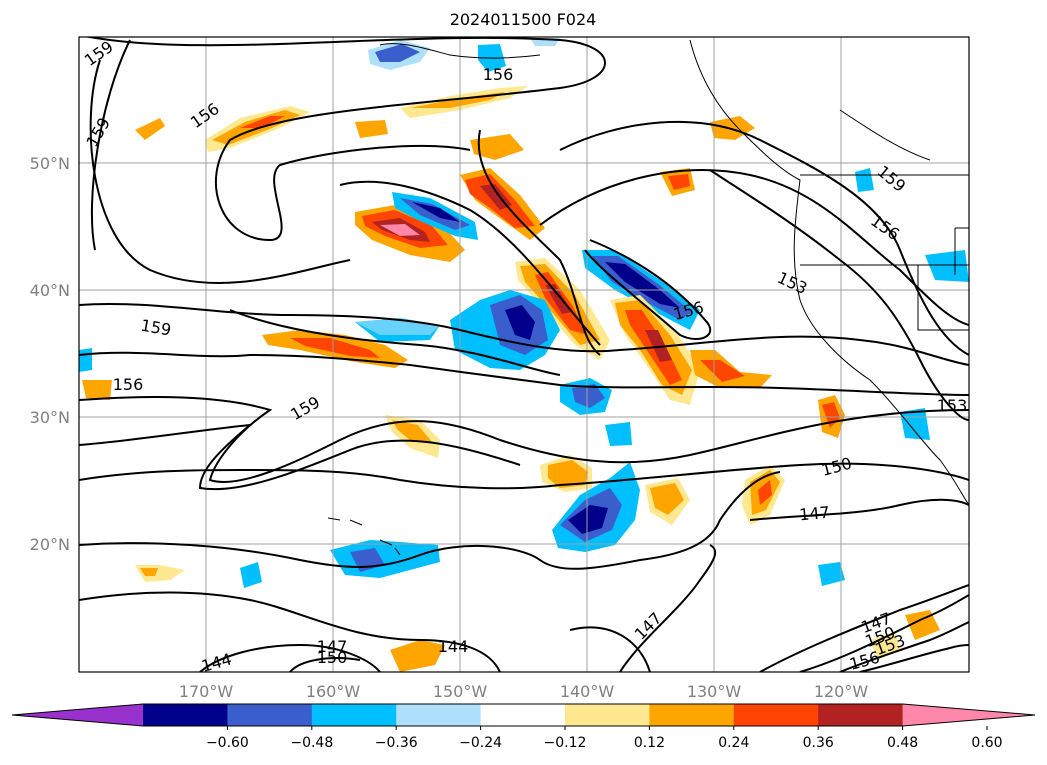 The width and height of the screenshot is (1047, 765). I want to click on lon-label-150w: 150°W, so click(460, 691).